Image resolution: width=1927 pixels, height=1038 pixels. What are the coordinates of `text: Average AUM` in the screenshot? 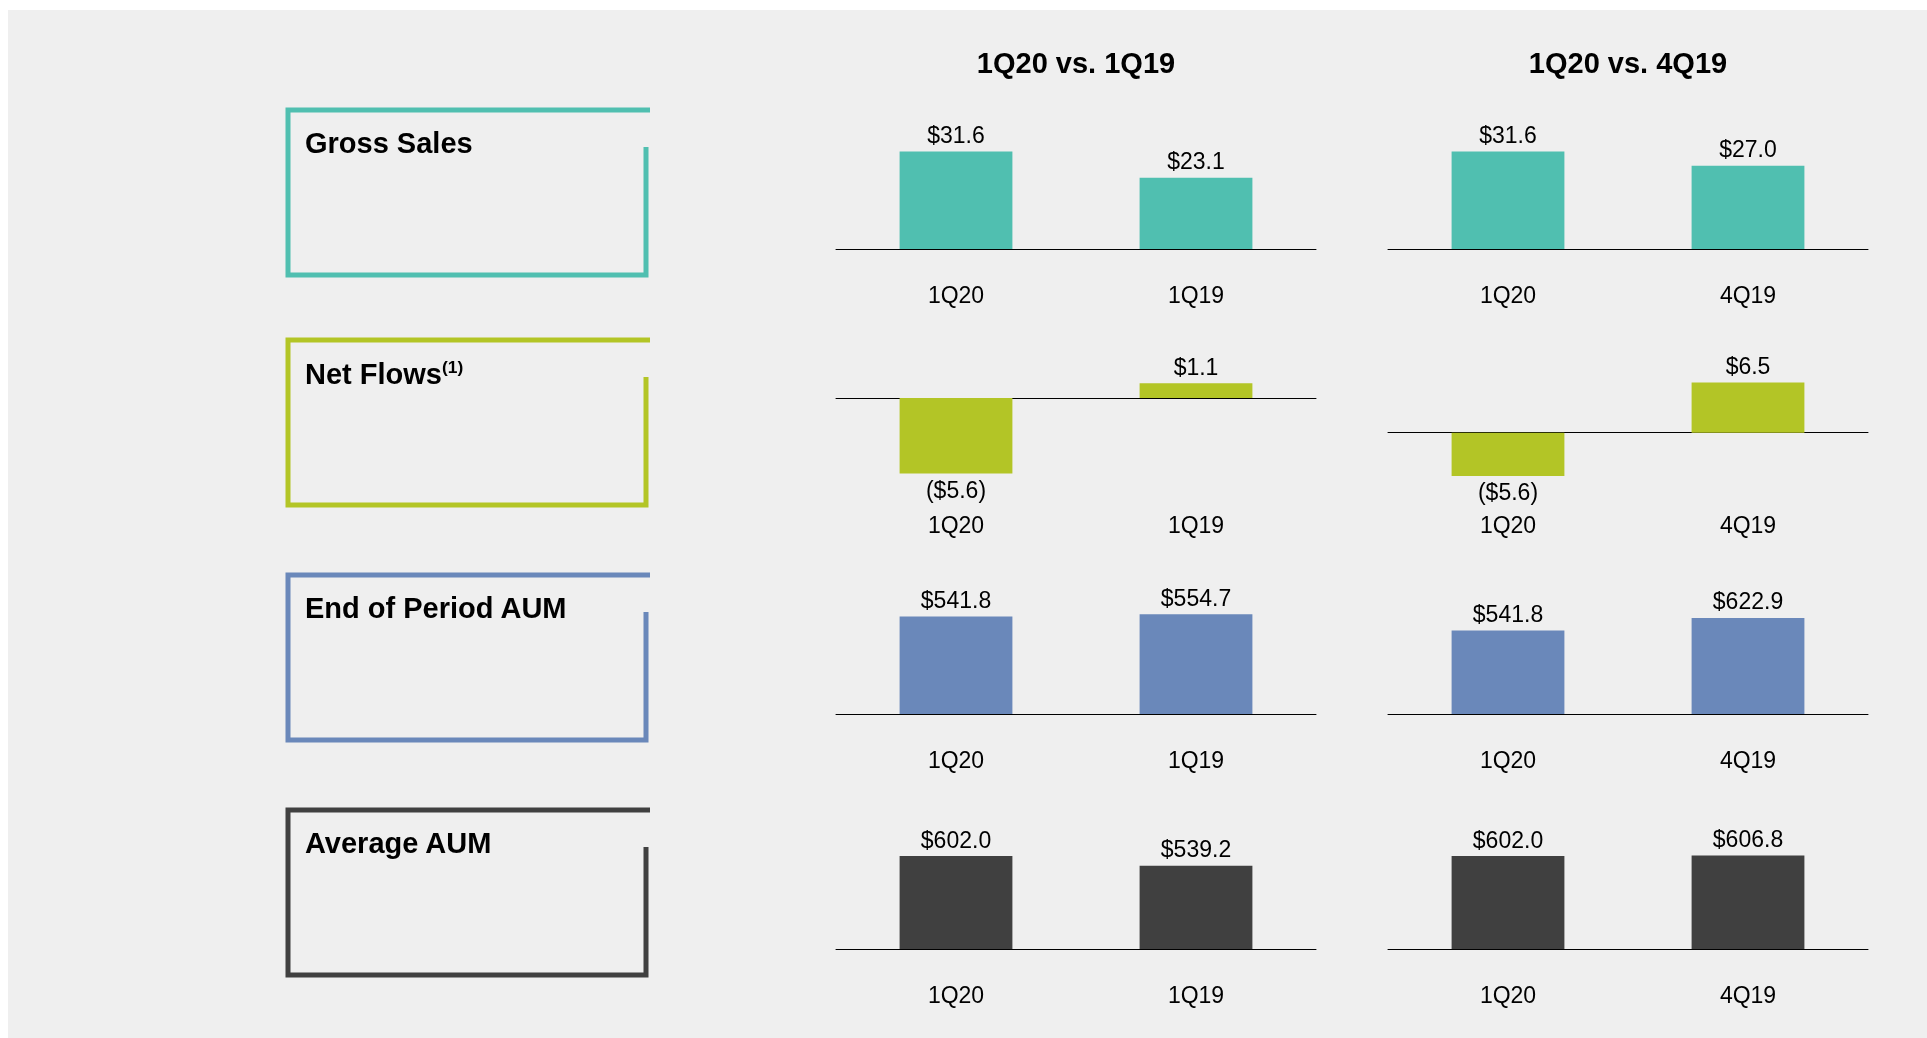 It's located at (398, 843).